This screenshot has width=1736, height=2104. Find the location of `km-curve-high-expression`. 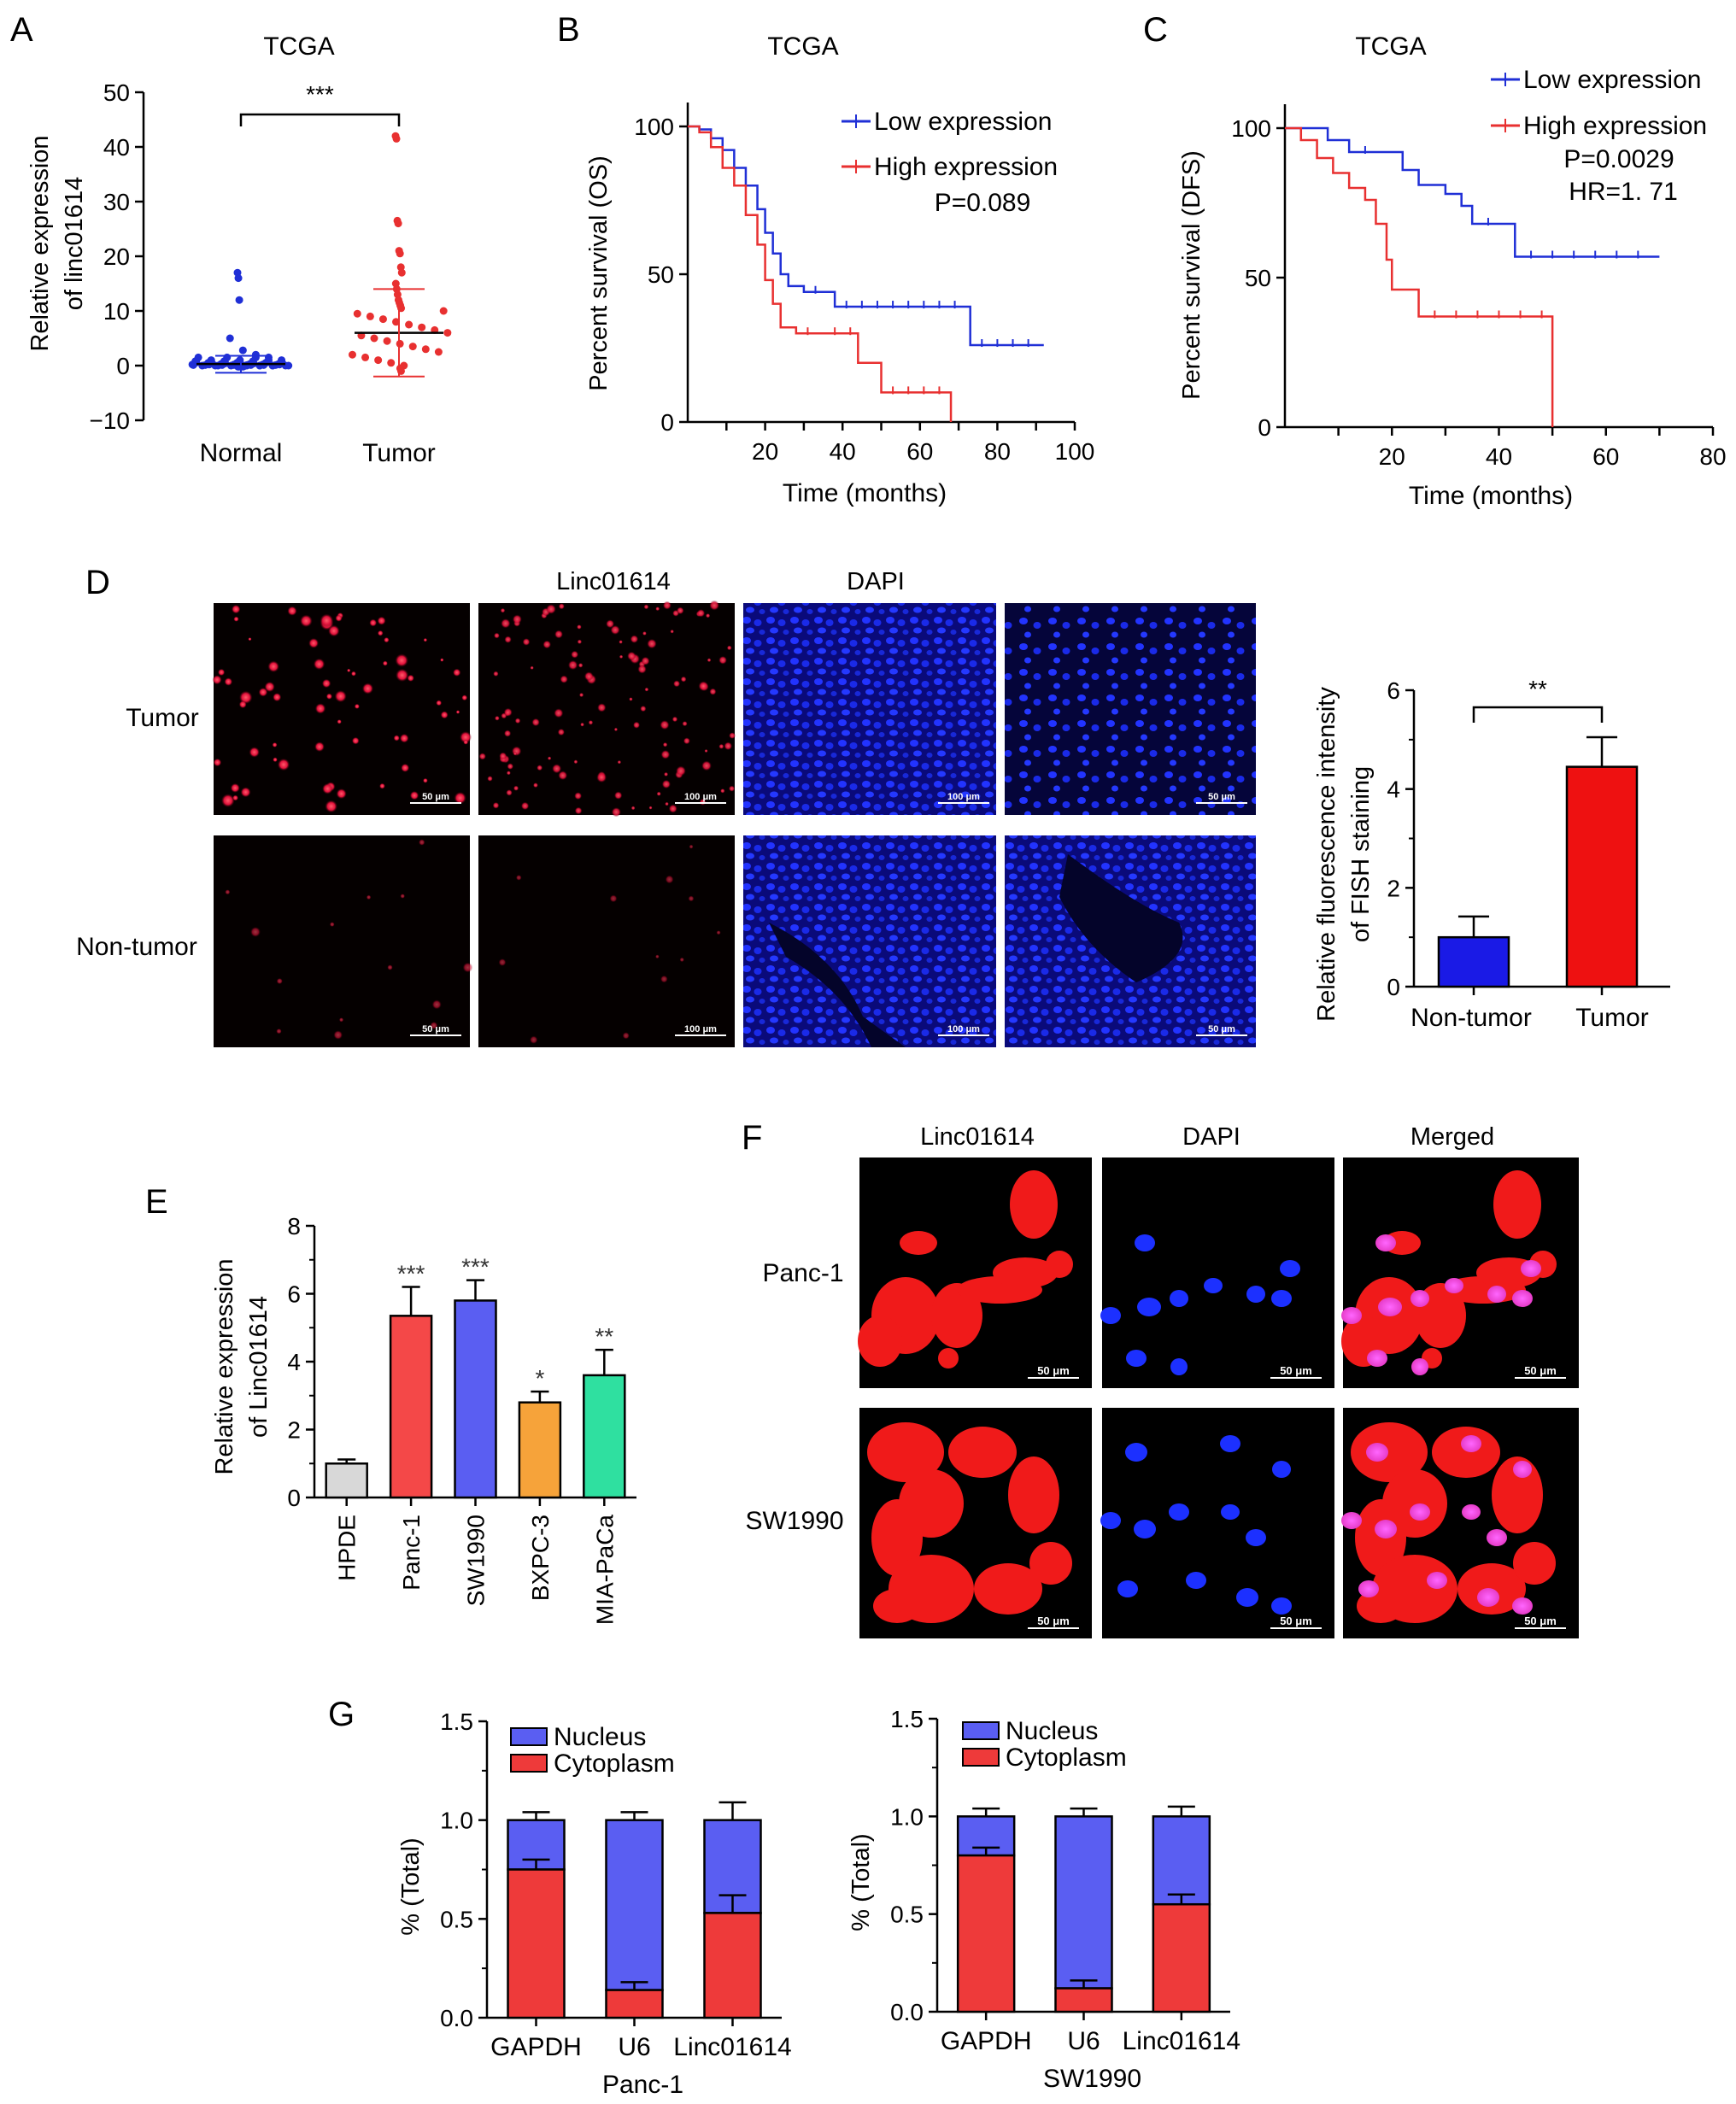

km-curve-high-expression is located at coordinates (821, 273).